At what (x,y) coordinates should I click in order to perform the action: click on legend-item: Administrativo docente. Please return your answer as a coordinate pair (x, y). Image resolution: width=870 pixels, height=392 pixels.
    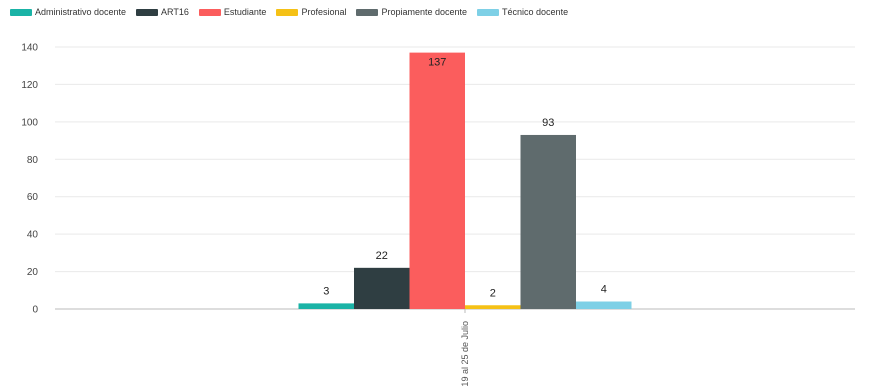
    Looking at the image, I should click on (68, 12).